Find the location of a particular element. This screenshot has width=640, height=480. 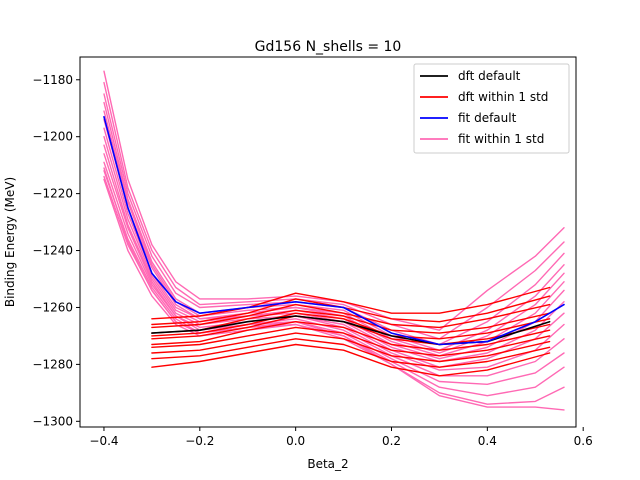

y-tick-label: −1240 is located at coordinates (52, 251).